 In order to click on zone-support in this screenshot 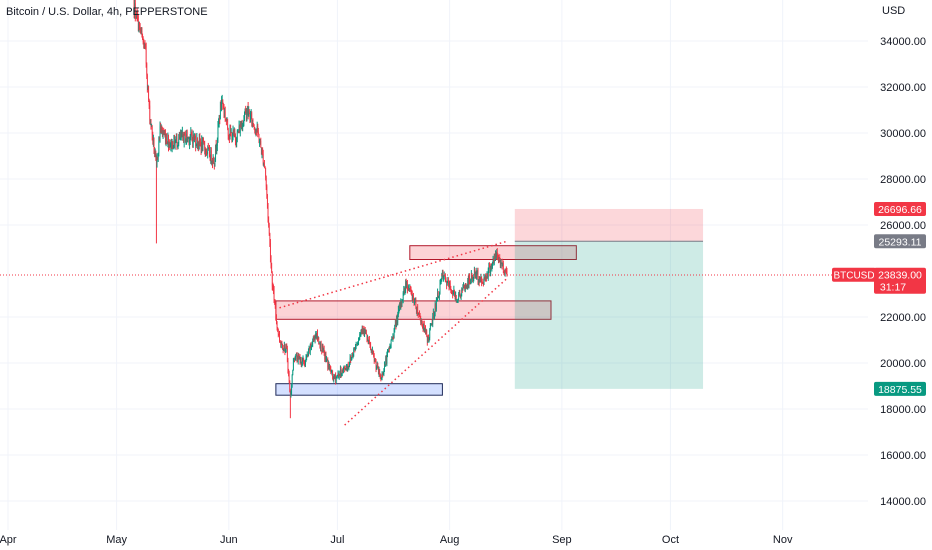, I will do `click(359, 389)`.